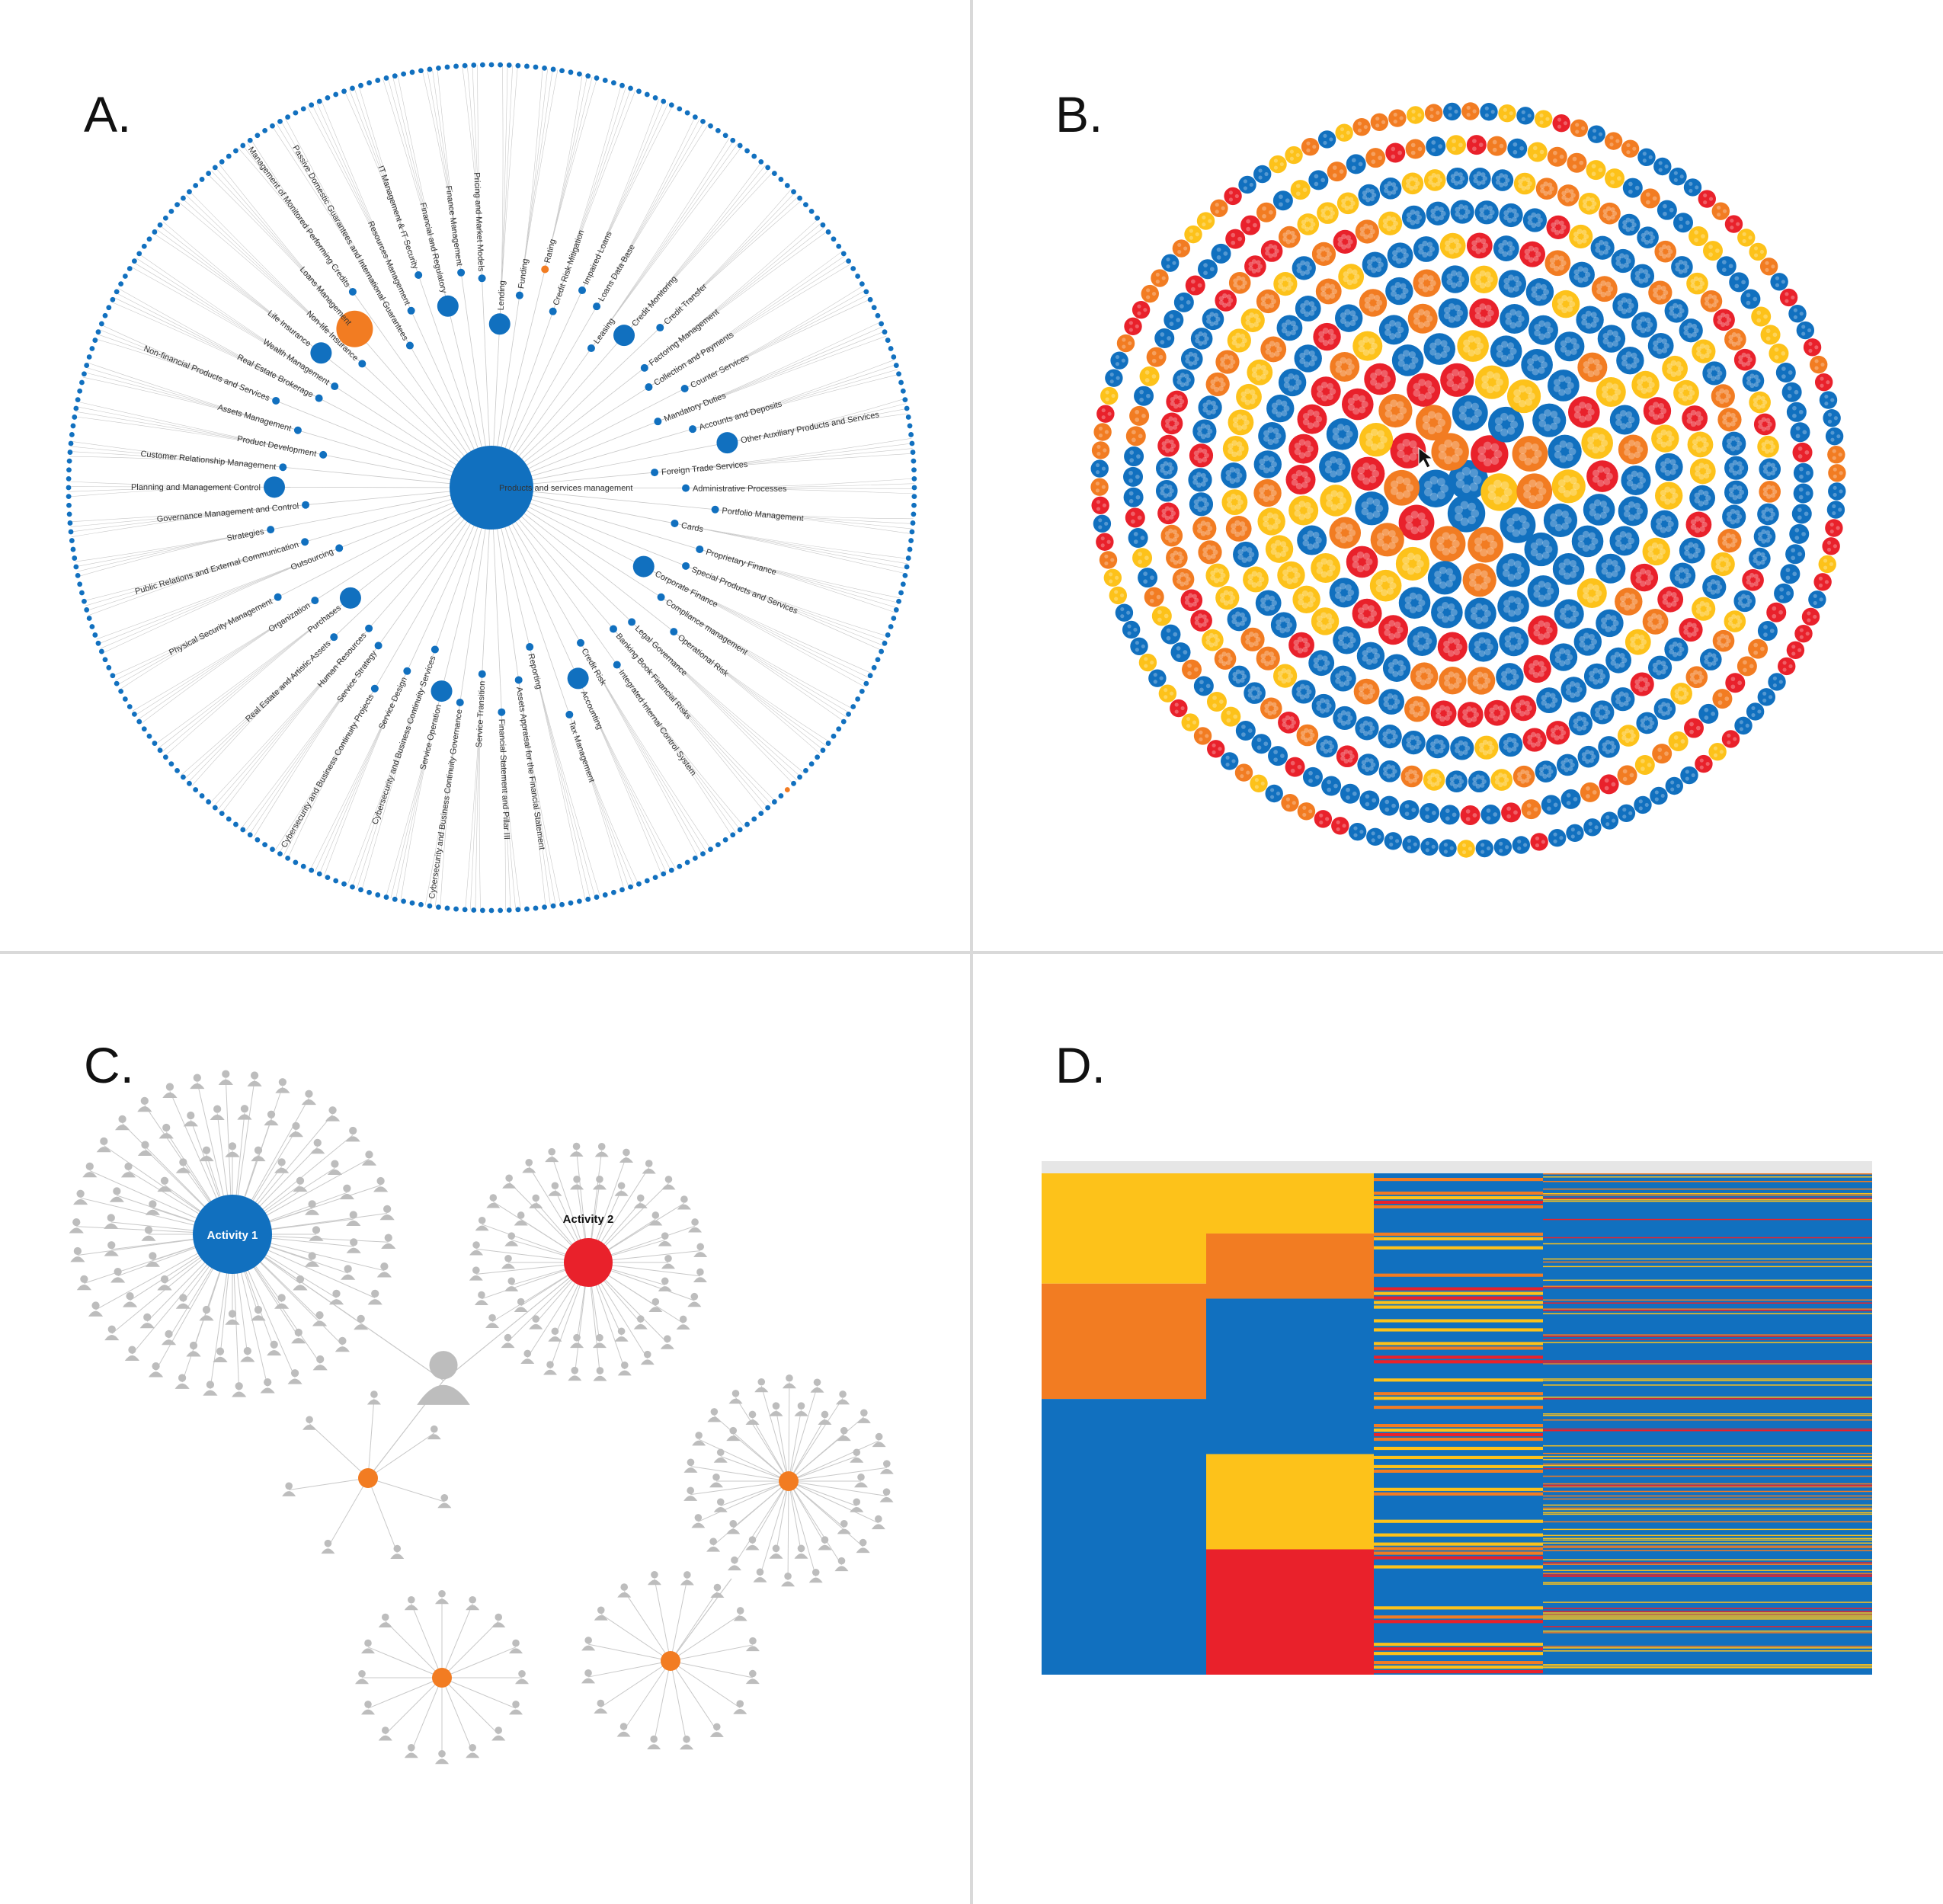 Image resolution: width=1943 pixels, height=1904 pixels. I want to click on activity-1-hub, so click(232, 1234).